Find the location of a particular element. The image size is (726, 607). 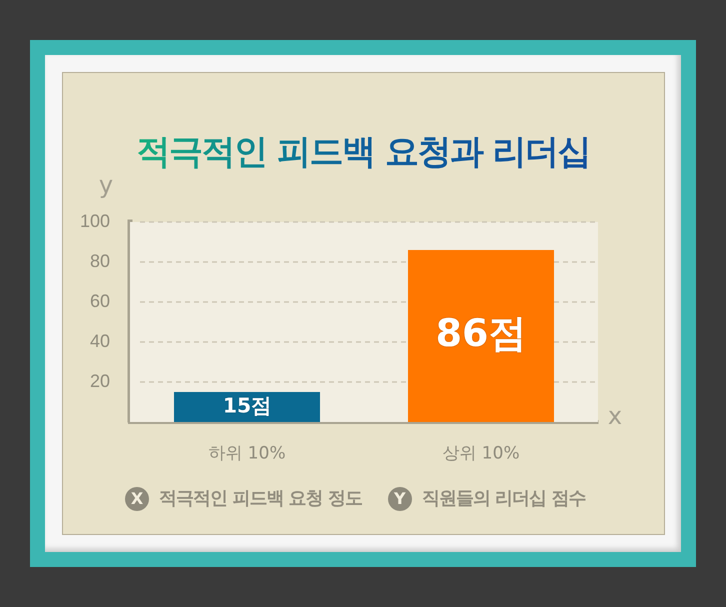

data-label: 86점 is located at coordinates (481, 332).